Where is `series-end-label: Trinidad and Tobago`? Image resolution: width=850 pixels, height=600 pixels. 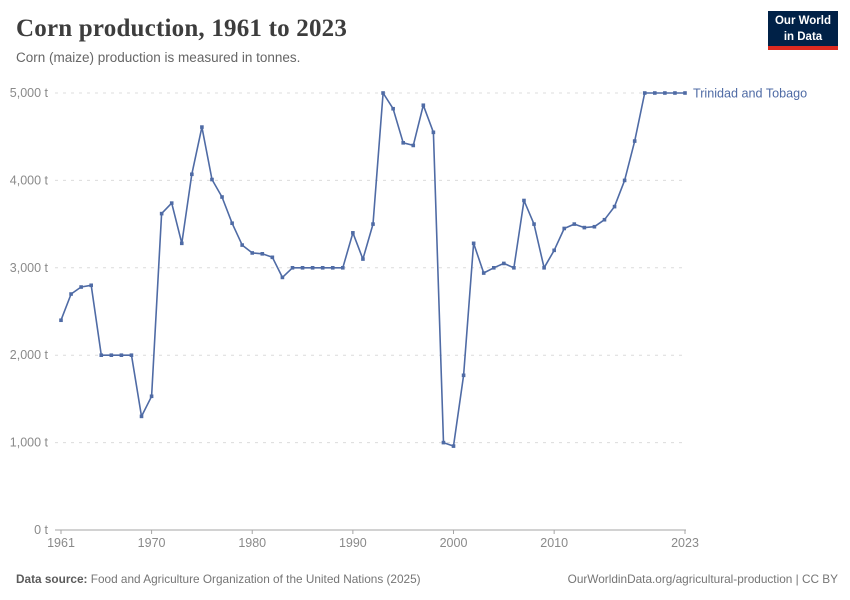 series-end-label: Trinidad and Tobago is located at coordinates (750, 94).